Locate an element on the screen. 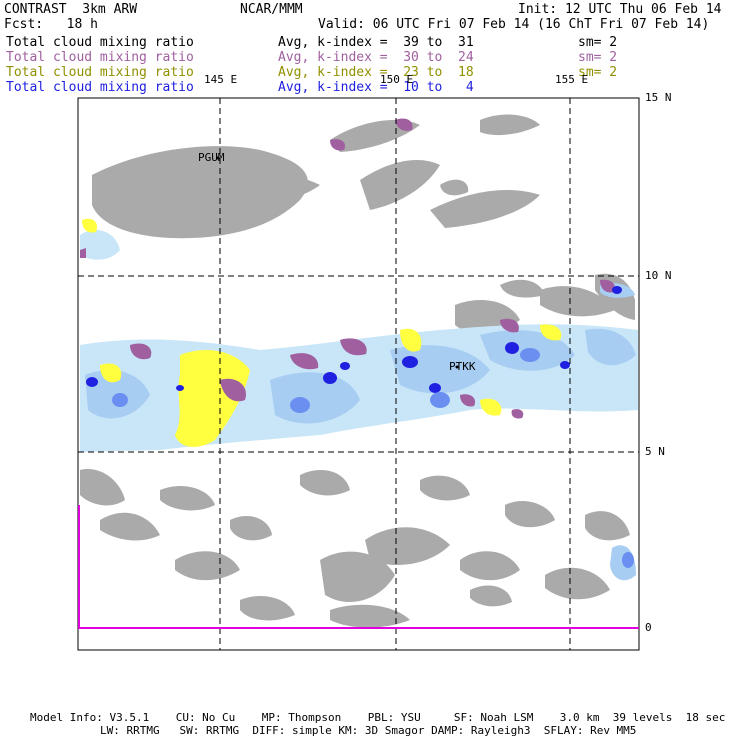 The height and width of the screenshot is (740, 740). legend-stat-2: Avg, k-index = 30 to 24 is located at coordinates (376, 57).